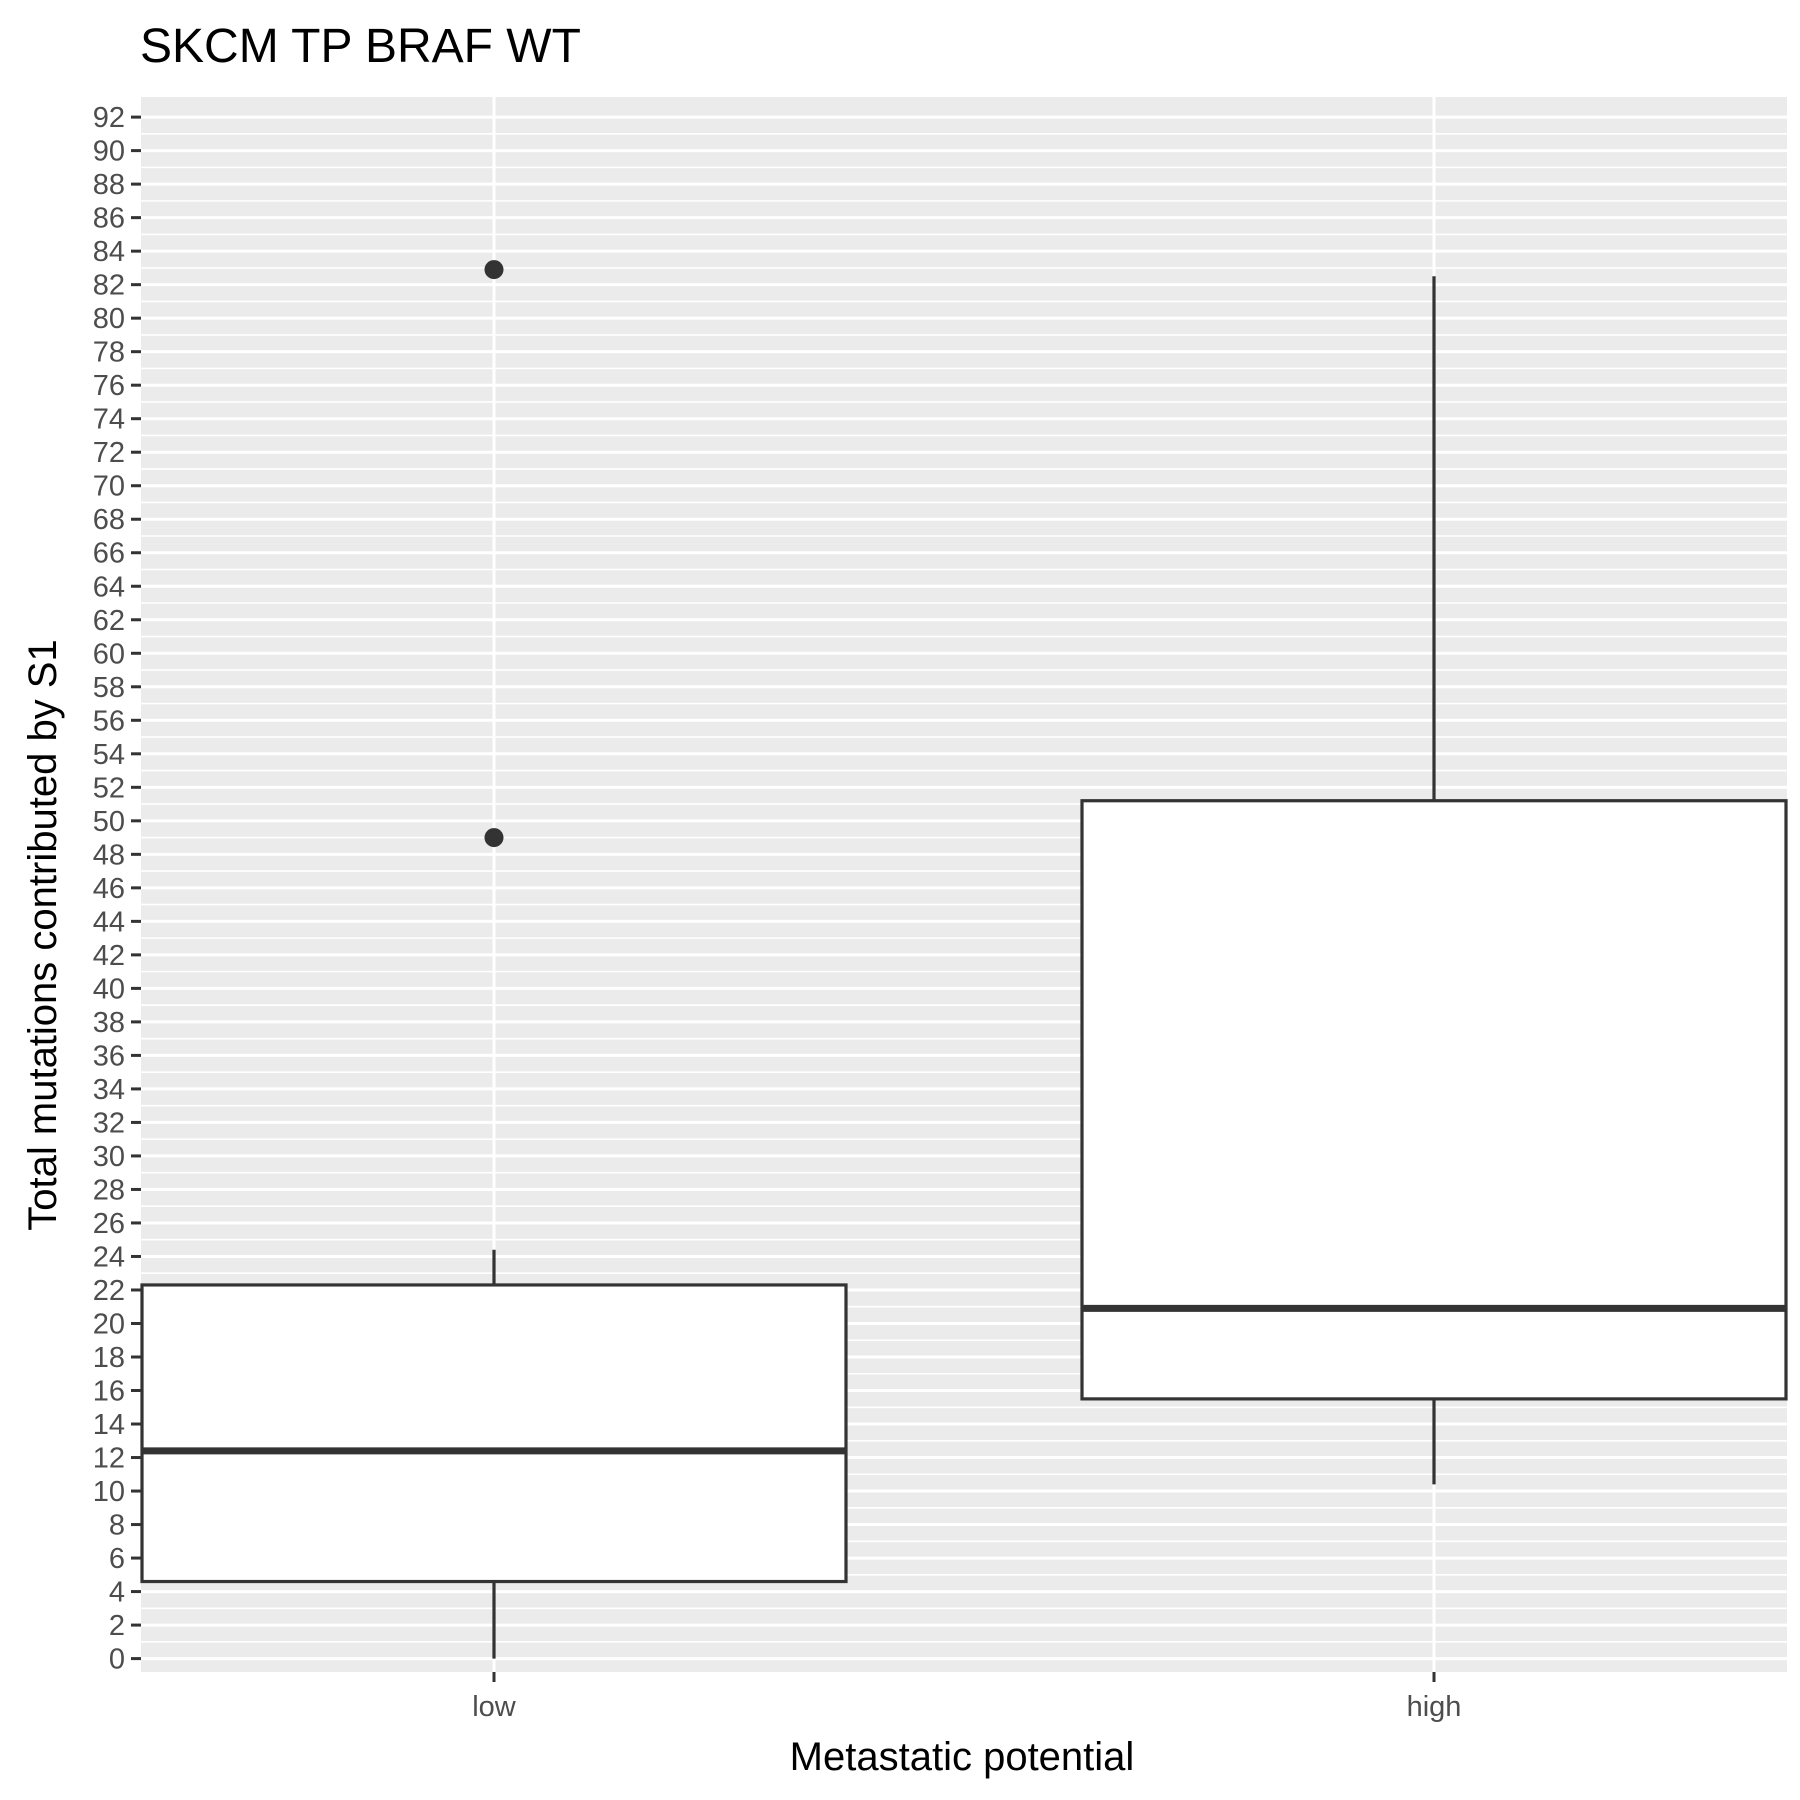 Image resolution: width=1800 pixels, height=1800 pixels. Describe the element at coordinates (1434, 1707) in the screenshot. I see `x-tick-label-high: high` at that location.